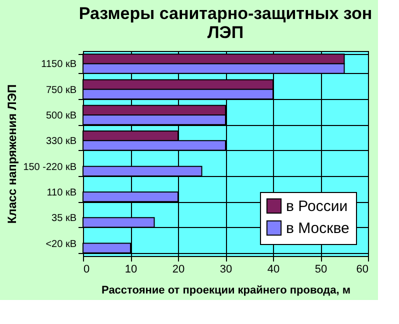 The image size is (399, 324). Describe the element at coordinates (273, 270) in the screenshot. I see `x-tick-label: 40` at that location.